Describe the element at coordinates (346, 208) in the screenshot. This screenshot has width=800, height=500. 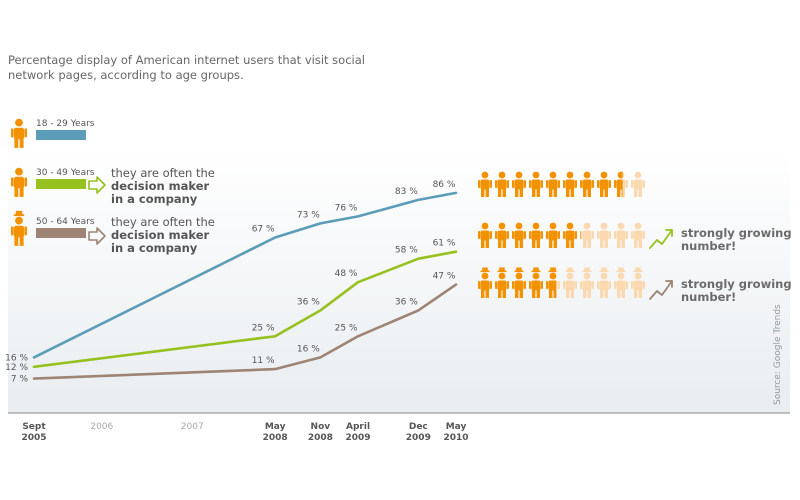
I see `data-label: 76 %` at that location.